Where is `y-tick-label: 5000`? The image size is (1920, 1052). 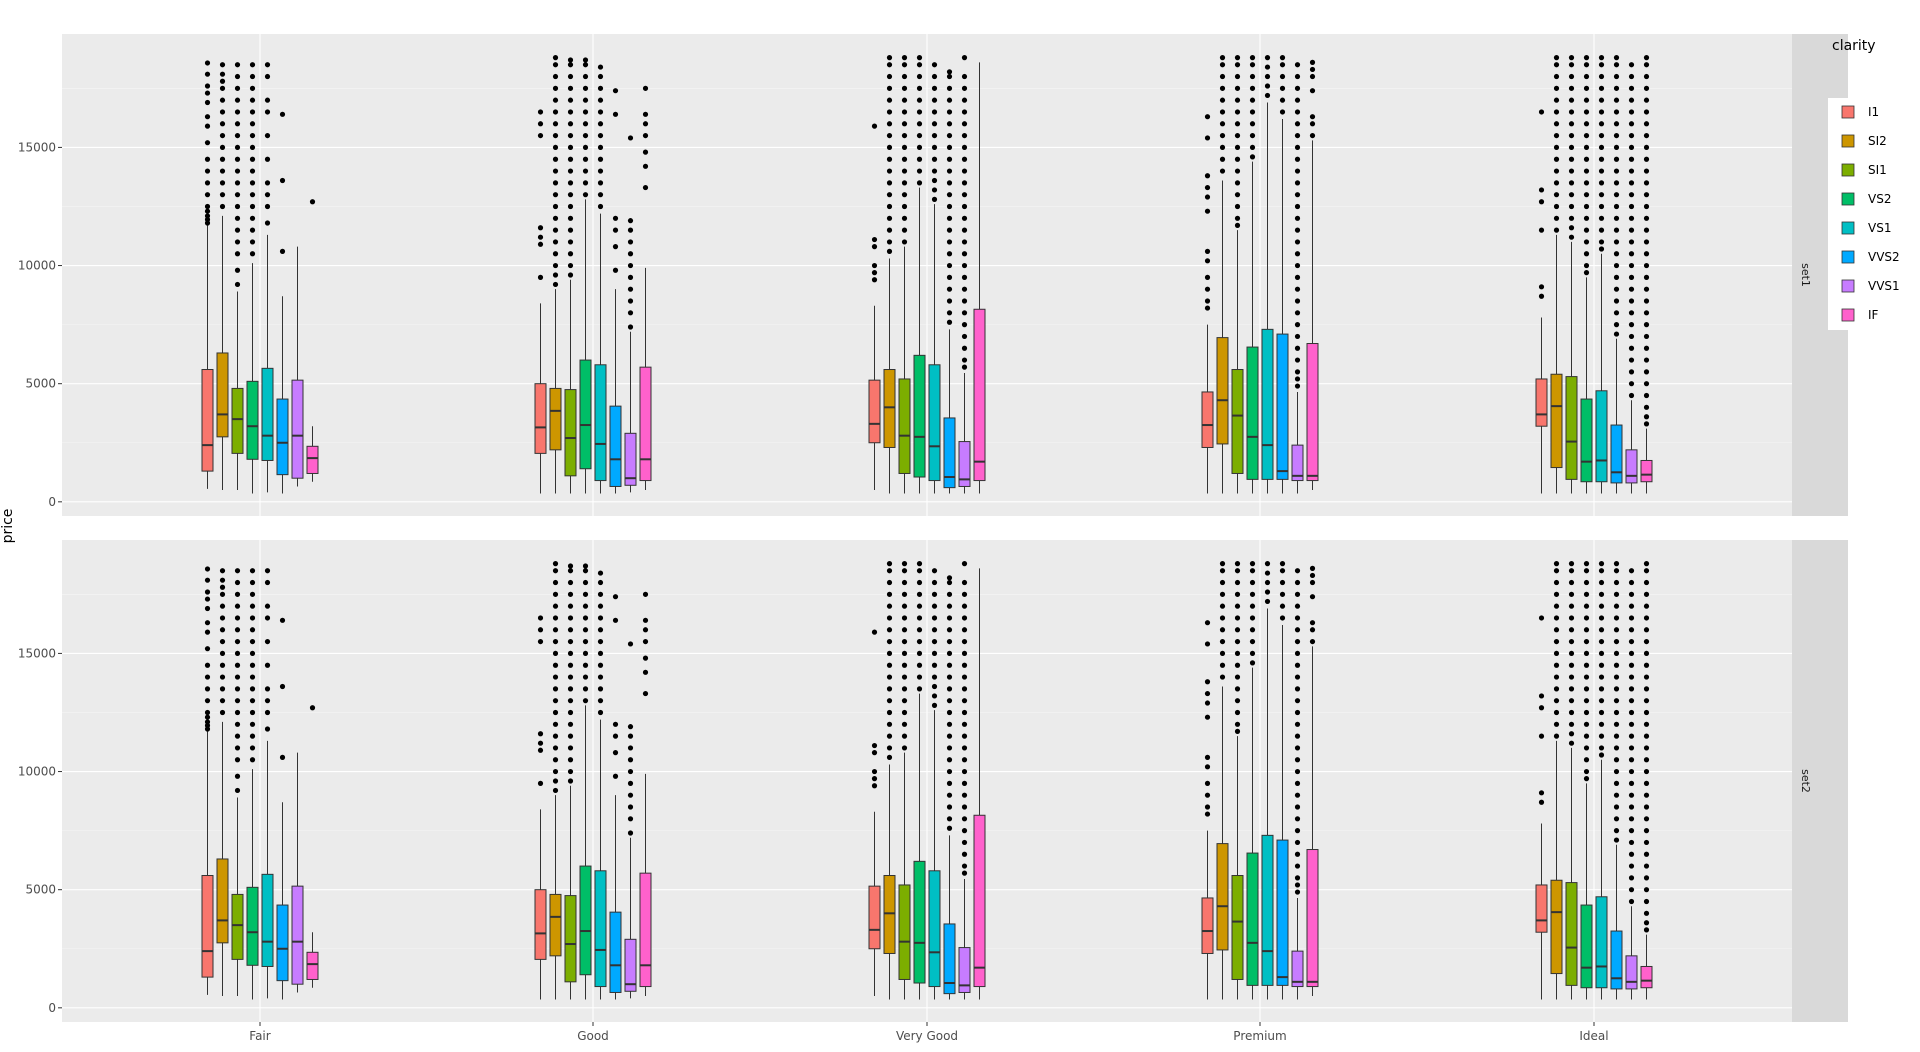
y-tick-label: 5000 is located at coordinates (40, 890).